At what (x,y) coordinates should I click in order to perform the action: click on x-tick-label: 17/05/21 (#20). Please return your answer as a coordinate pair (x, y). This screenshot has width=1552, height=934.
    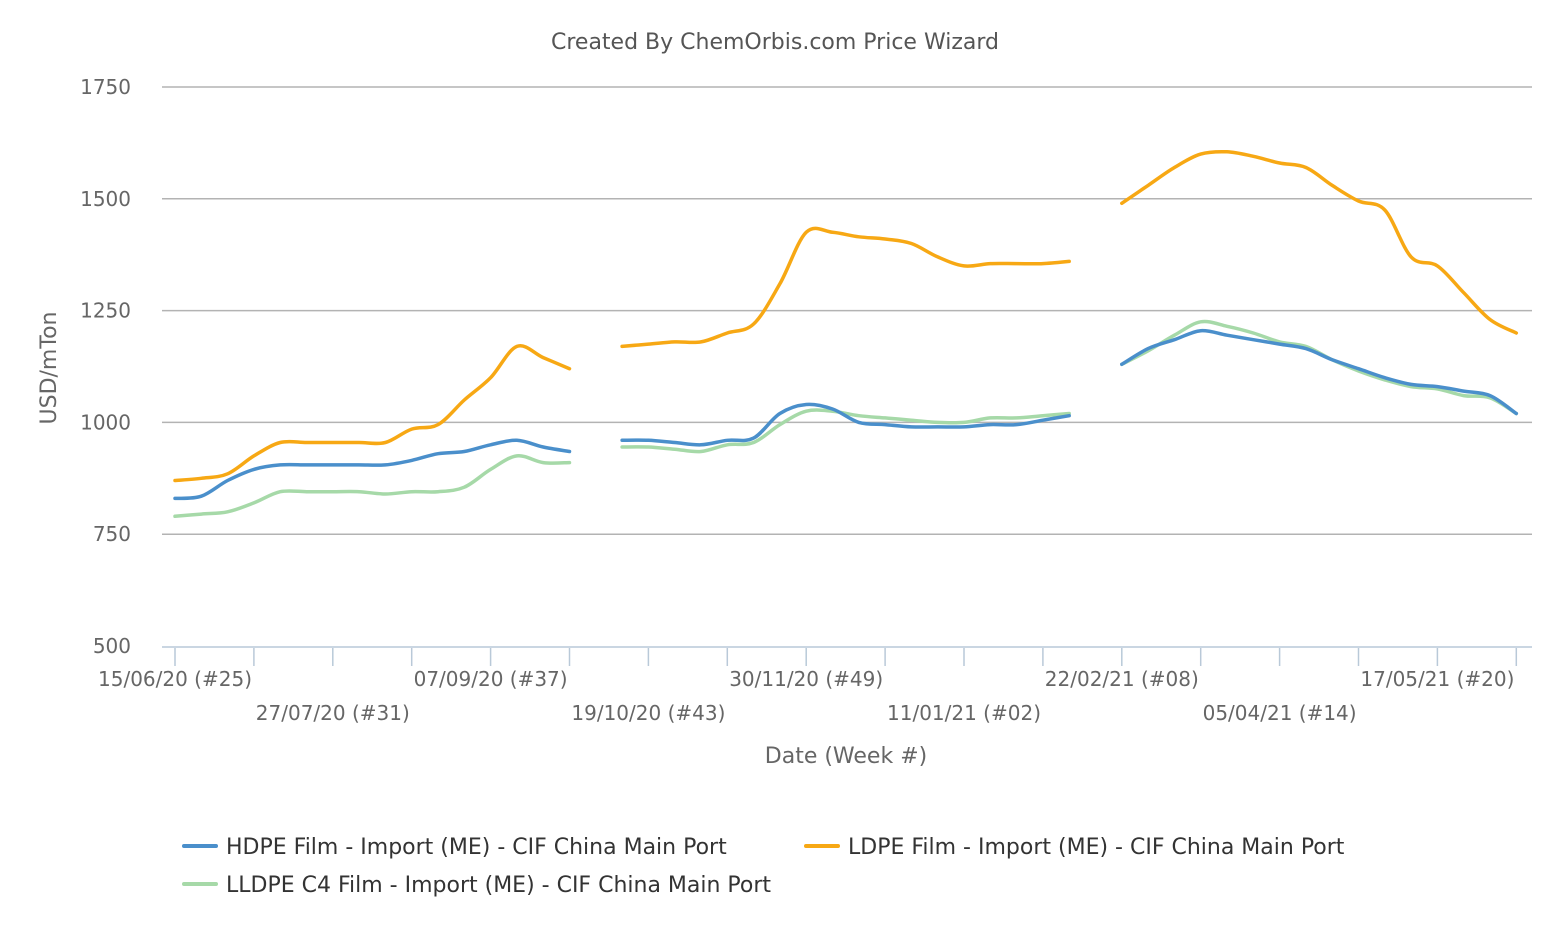
    Looking at the image, I should click on (1437, 679).